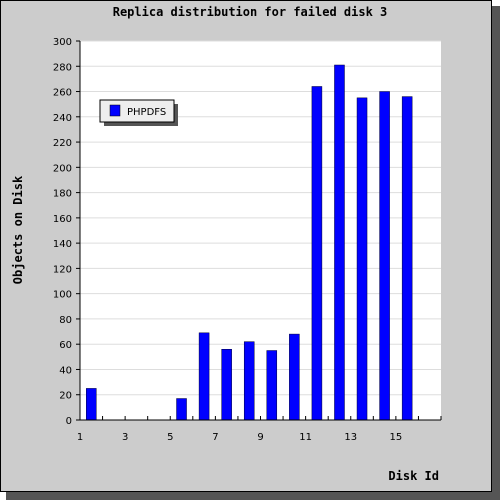 This screenshot has width=500, height=500. Describe the element at coordinates (65, 370) in the screenshot. I see `y-tick-label: 40` at that location.